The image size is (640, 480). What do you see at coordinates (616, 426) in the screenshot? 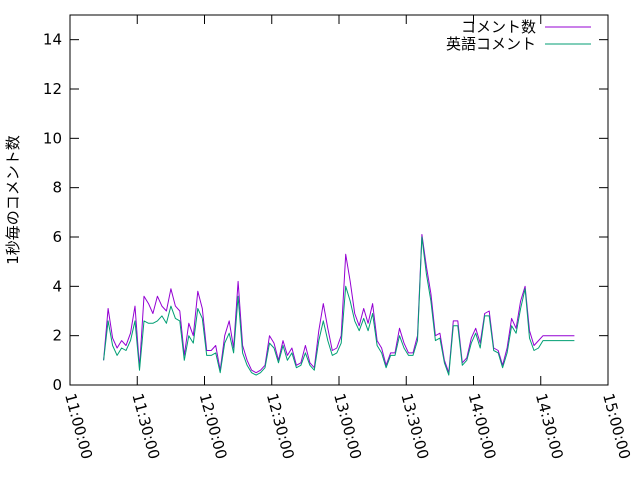
I see `x-tick-label: 15:00:00` at bounding box center [616, 426].